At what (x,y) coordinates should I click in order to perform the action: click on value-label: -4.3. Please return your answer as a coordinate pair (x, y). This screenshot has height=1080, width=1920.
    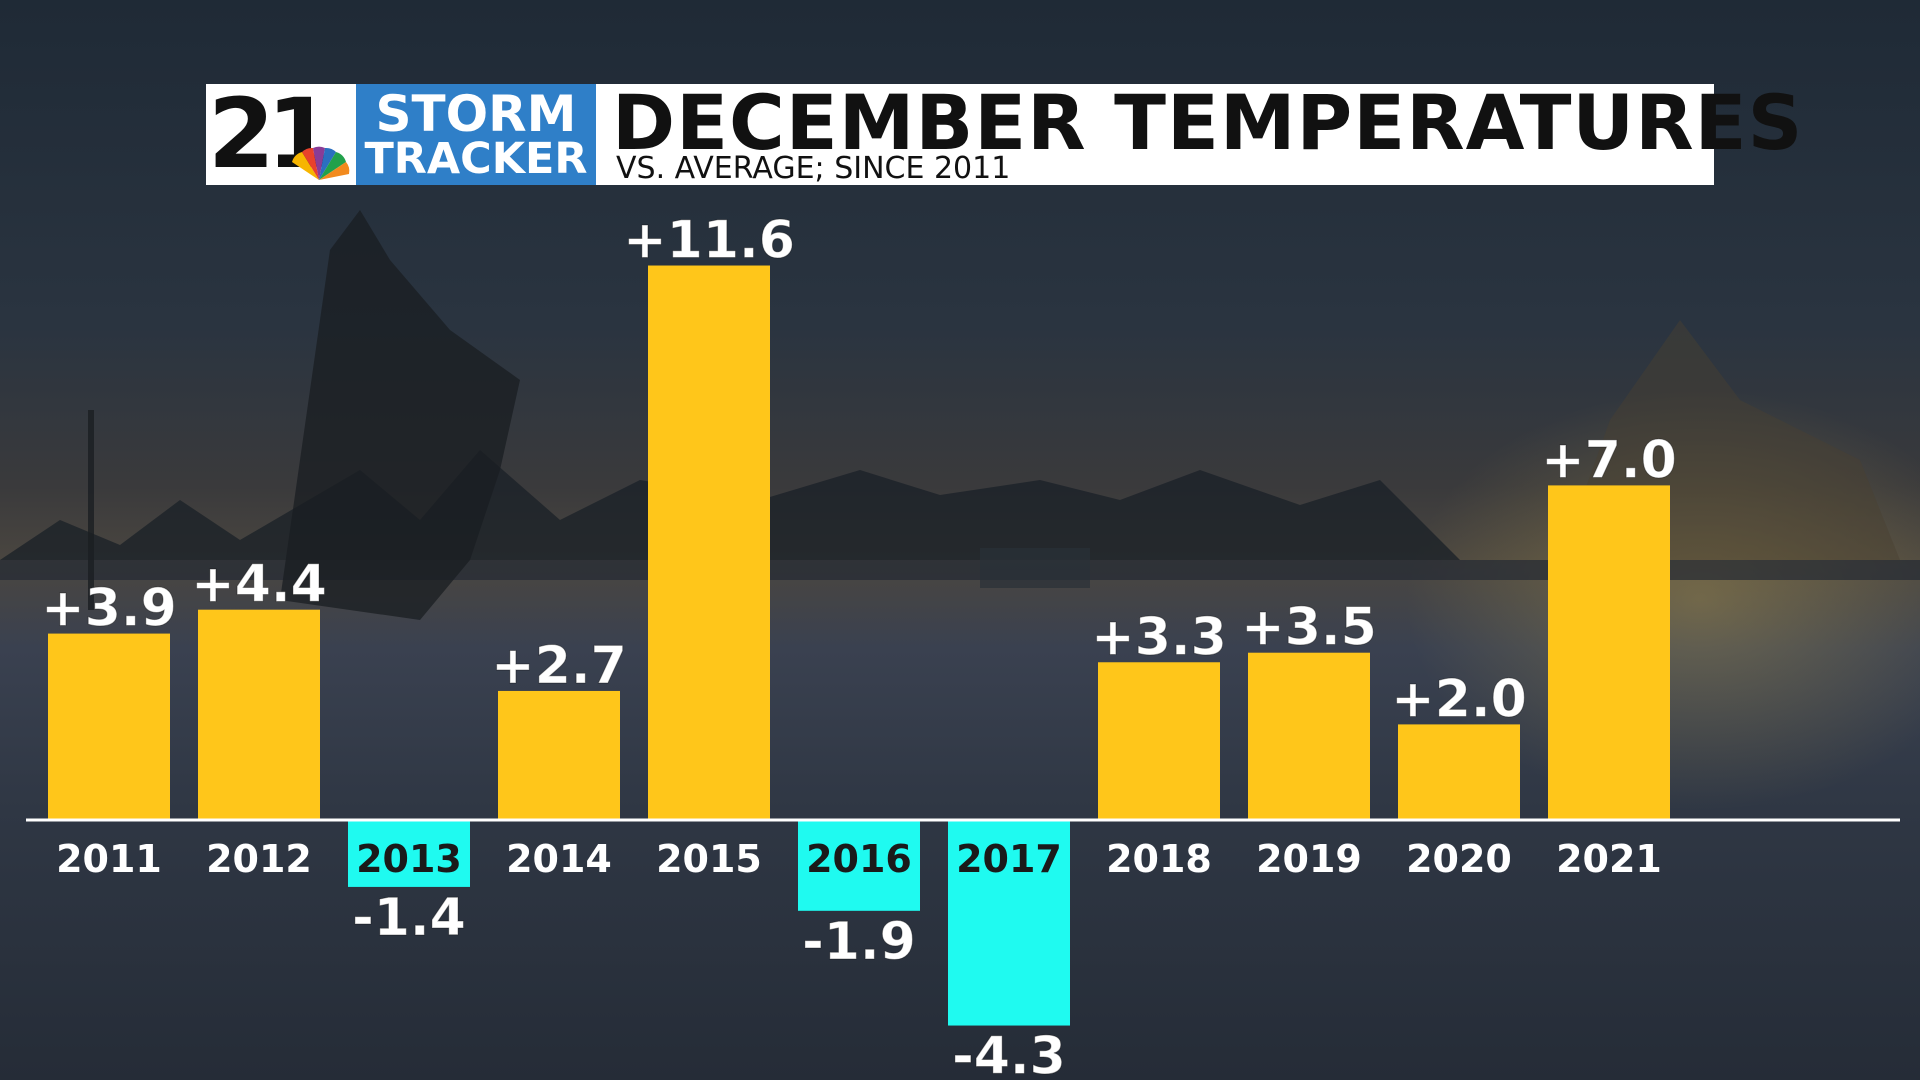
    Looking at the image, I should click on (1009, 1053).